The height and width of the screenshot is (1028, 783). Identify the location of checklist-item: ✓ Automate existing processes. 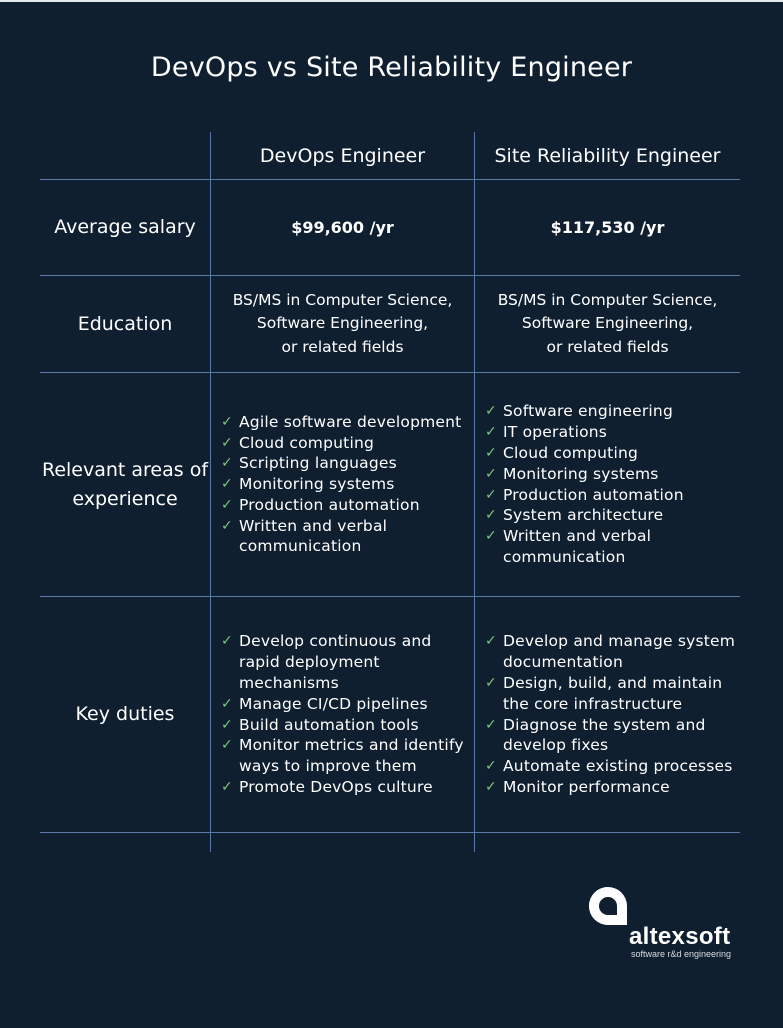
(611, 766).